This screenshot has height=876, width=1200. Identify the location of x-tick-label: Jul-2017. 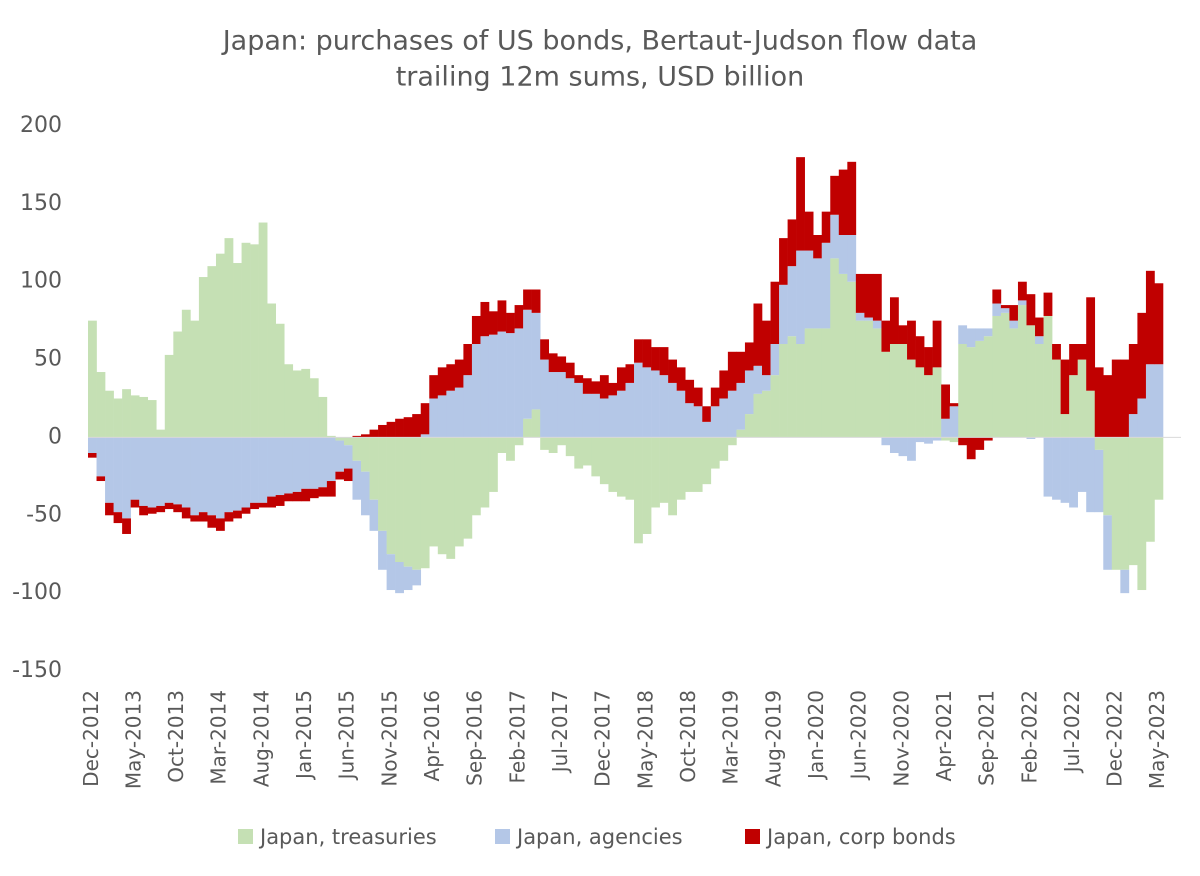
(560, 732).